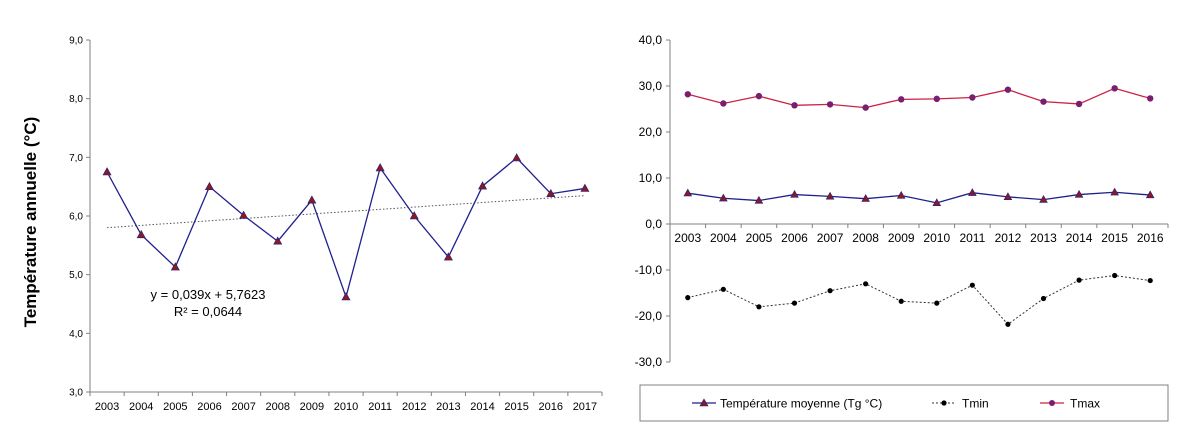  Describe the element at coordinates (651, 86) in the screenshot. I see `right-y-tick-label: 30,0` at that location.